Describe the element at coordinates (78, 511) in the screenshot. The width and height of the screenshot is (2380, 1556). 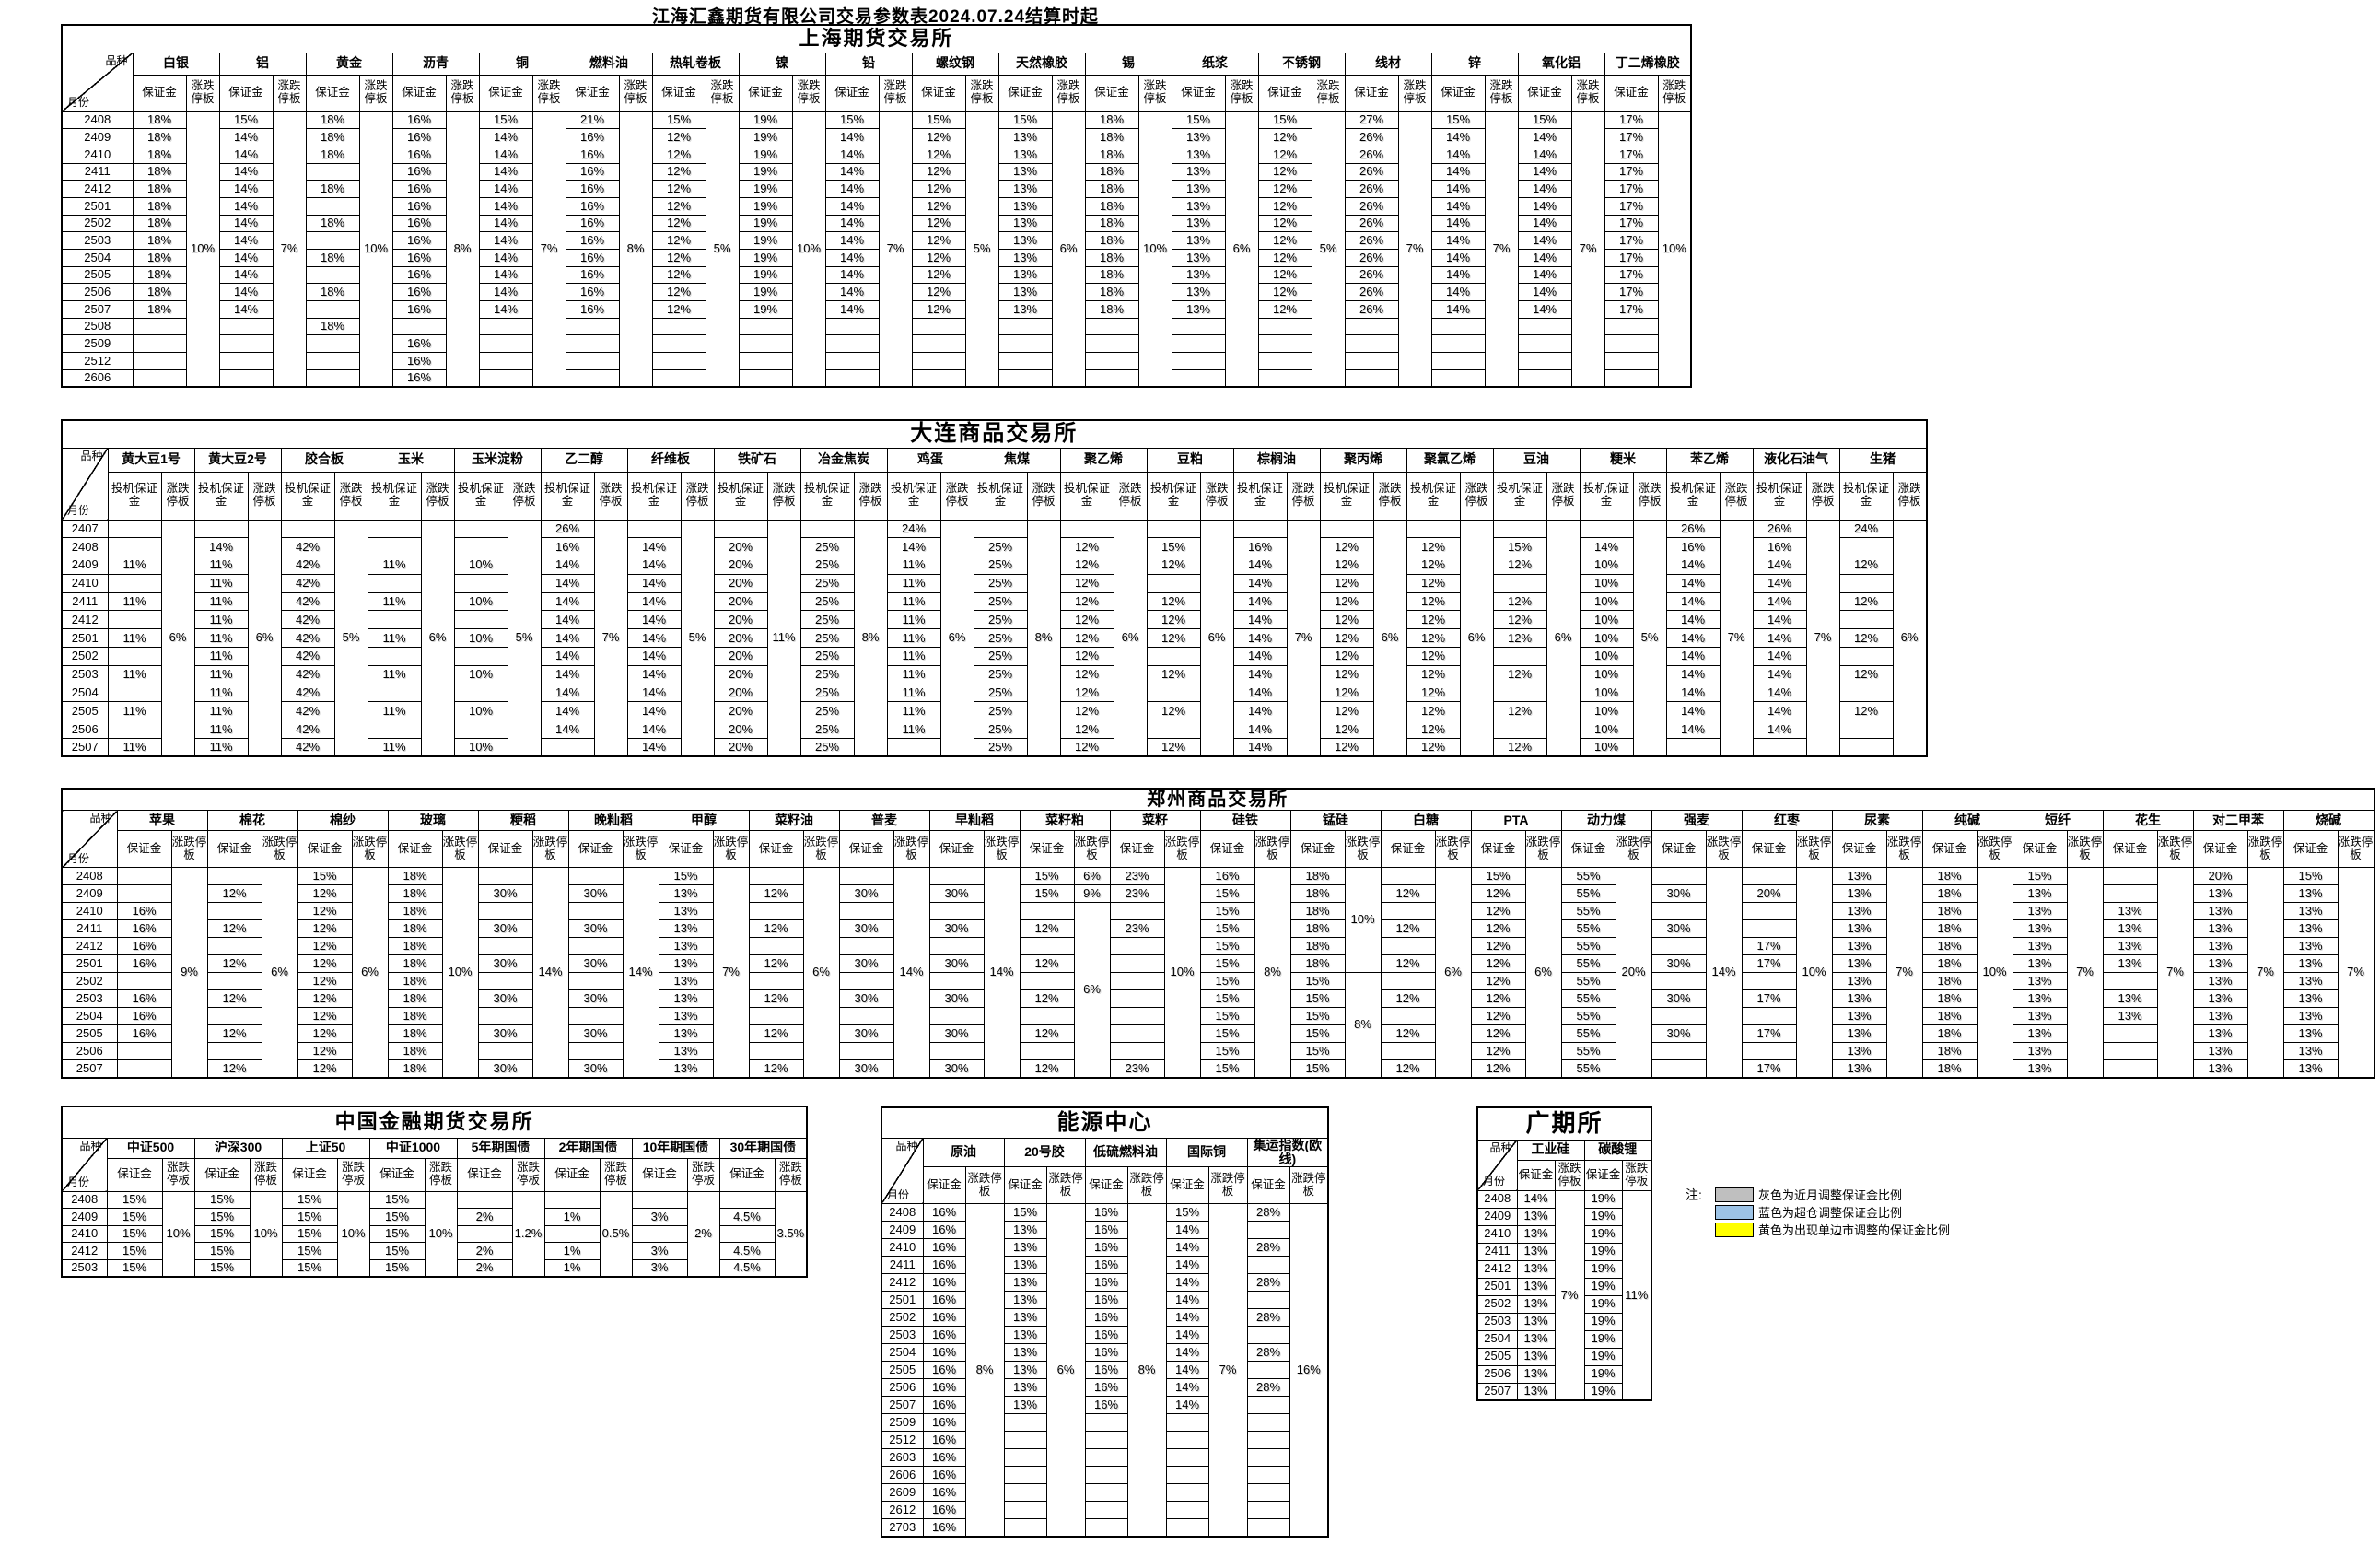
I see `corner-month-label: 月份` at that location.